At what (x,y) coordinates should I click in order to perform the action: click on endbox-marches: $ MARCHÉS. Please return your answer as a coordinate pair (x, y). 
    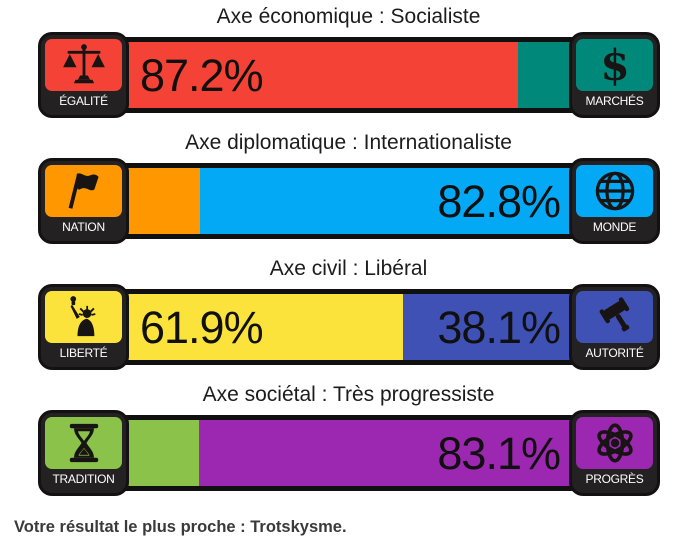
    Looking at the image, I should click on (614, 75).